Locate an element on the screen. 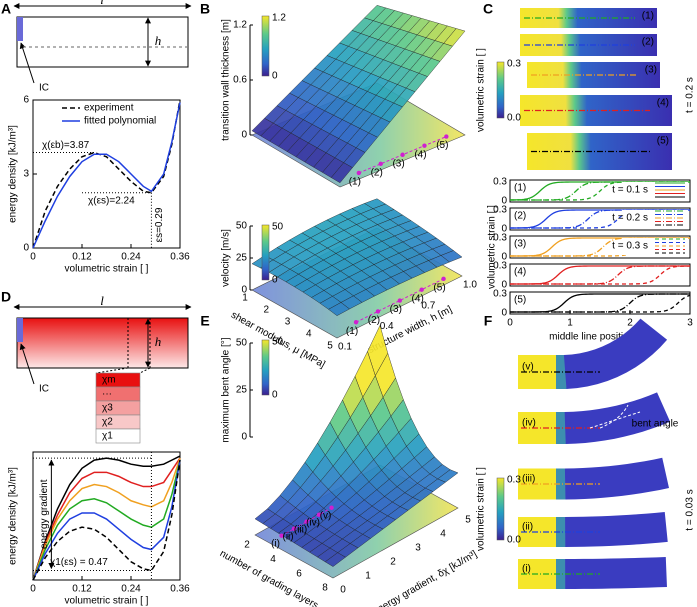 This screenshot has width=697, height=607. colorbar-label: 0.3 is located at coordinates (514, 480).